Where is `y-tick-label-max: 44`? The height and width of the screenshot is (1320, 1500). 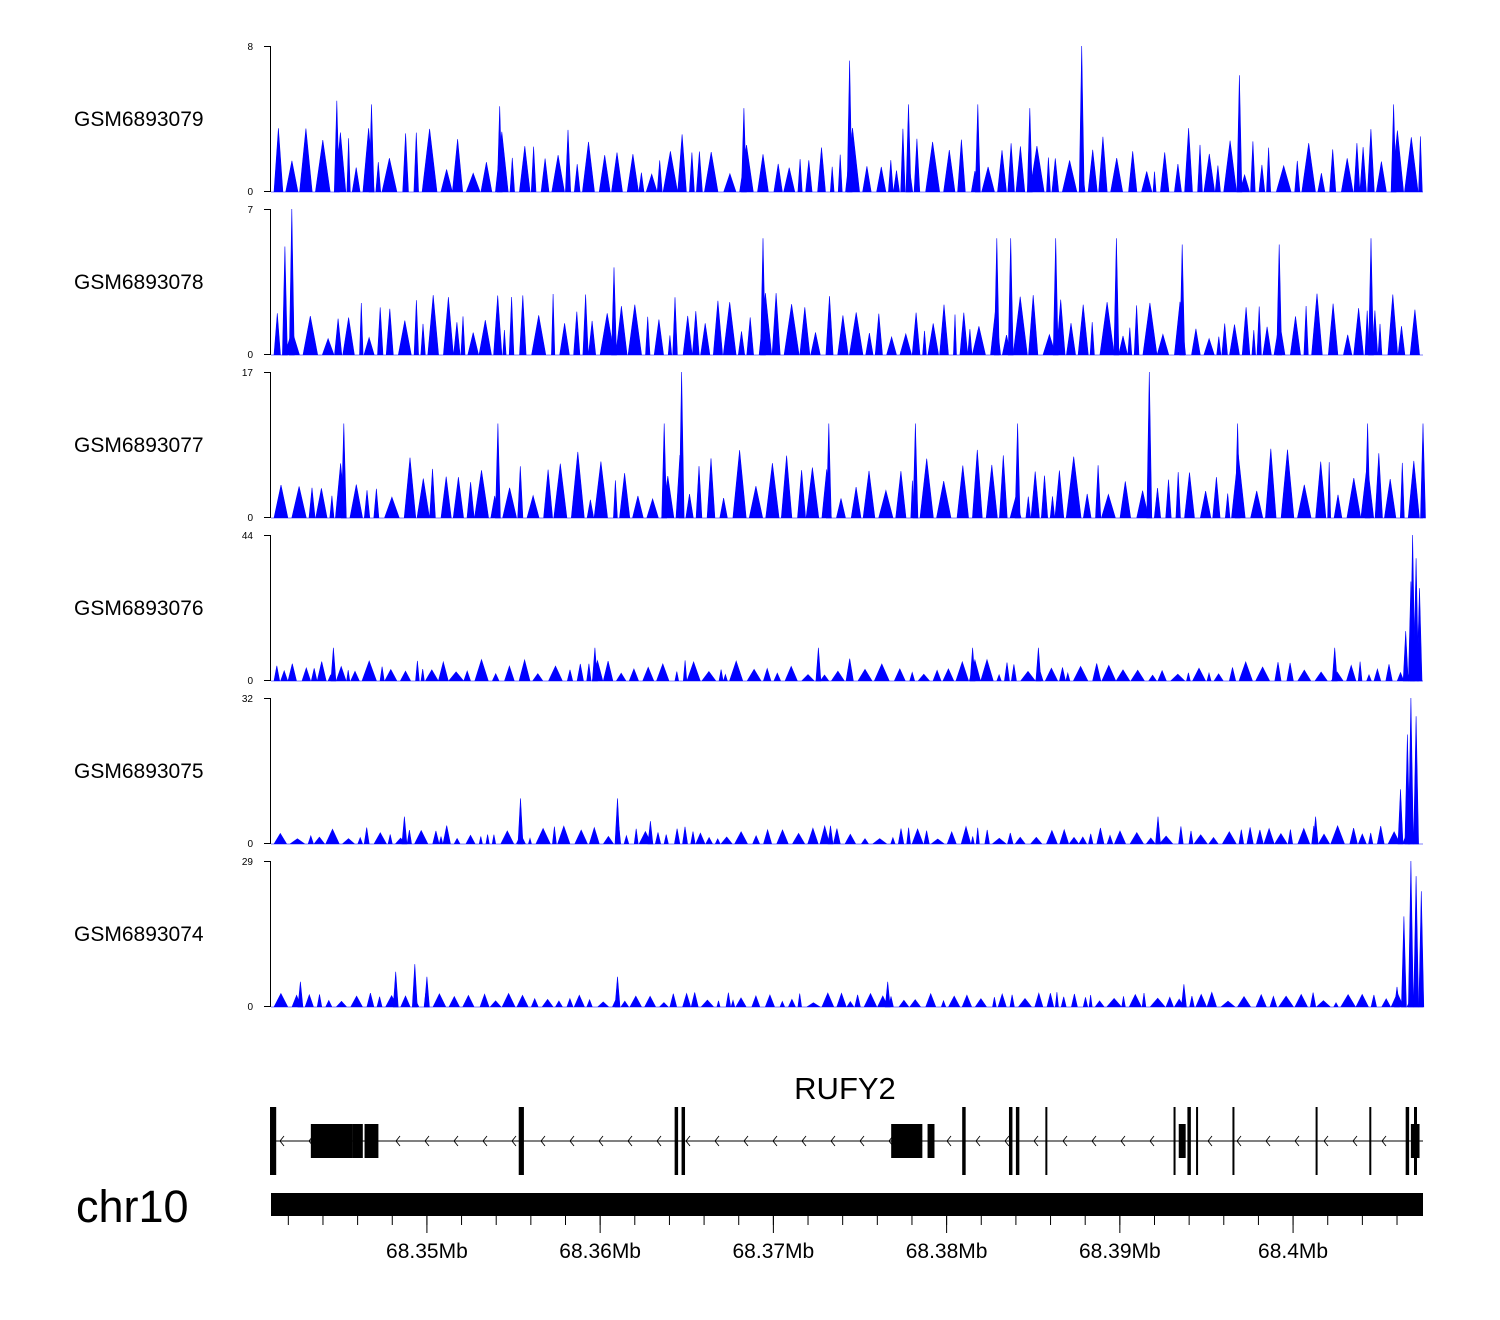 y-tick-label-max: 44 is located at coordinates (248, 536).